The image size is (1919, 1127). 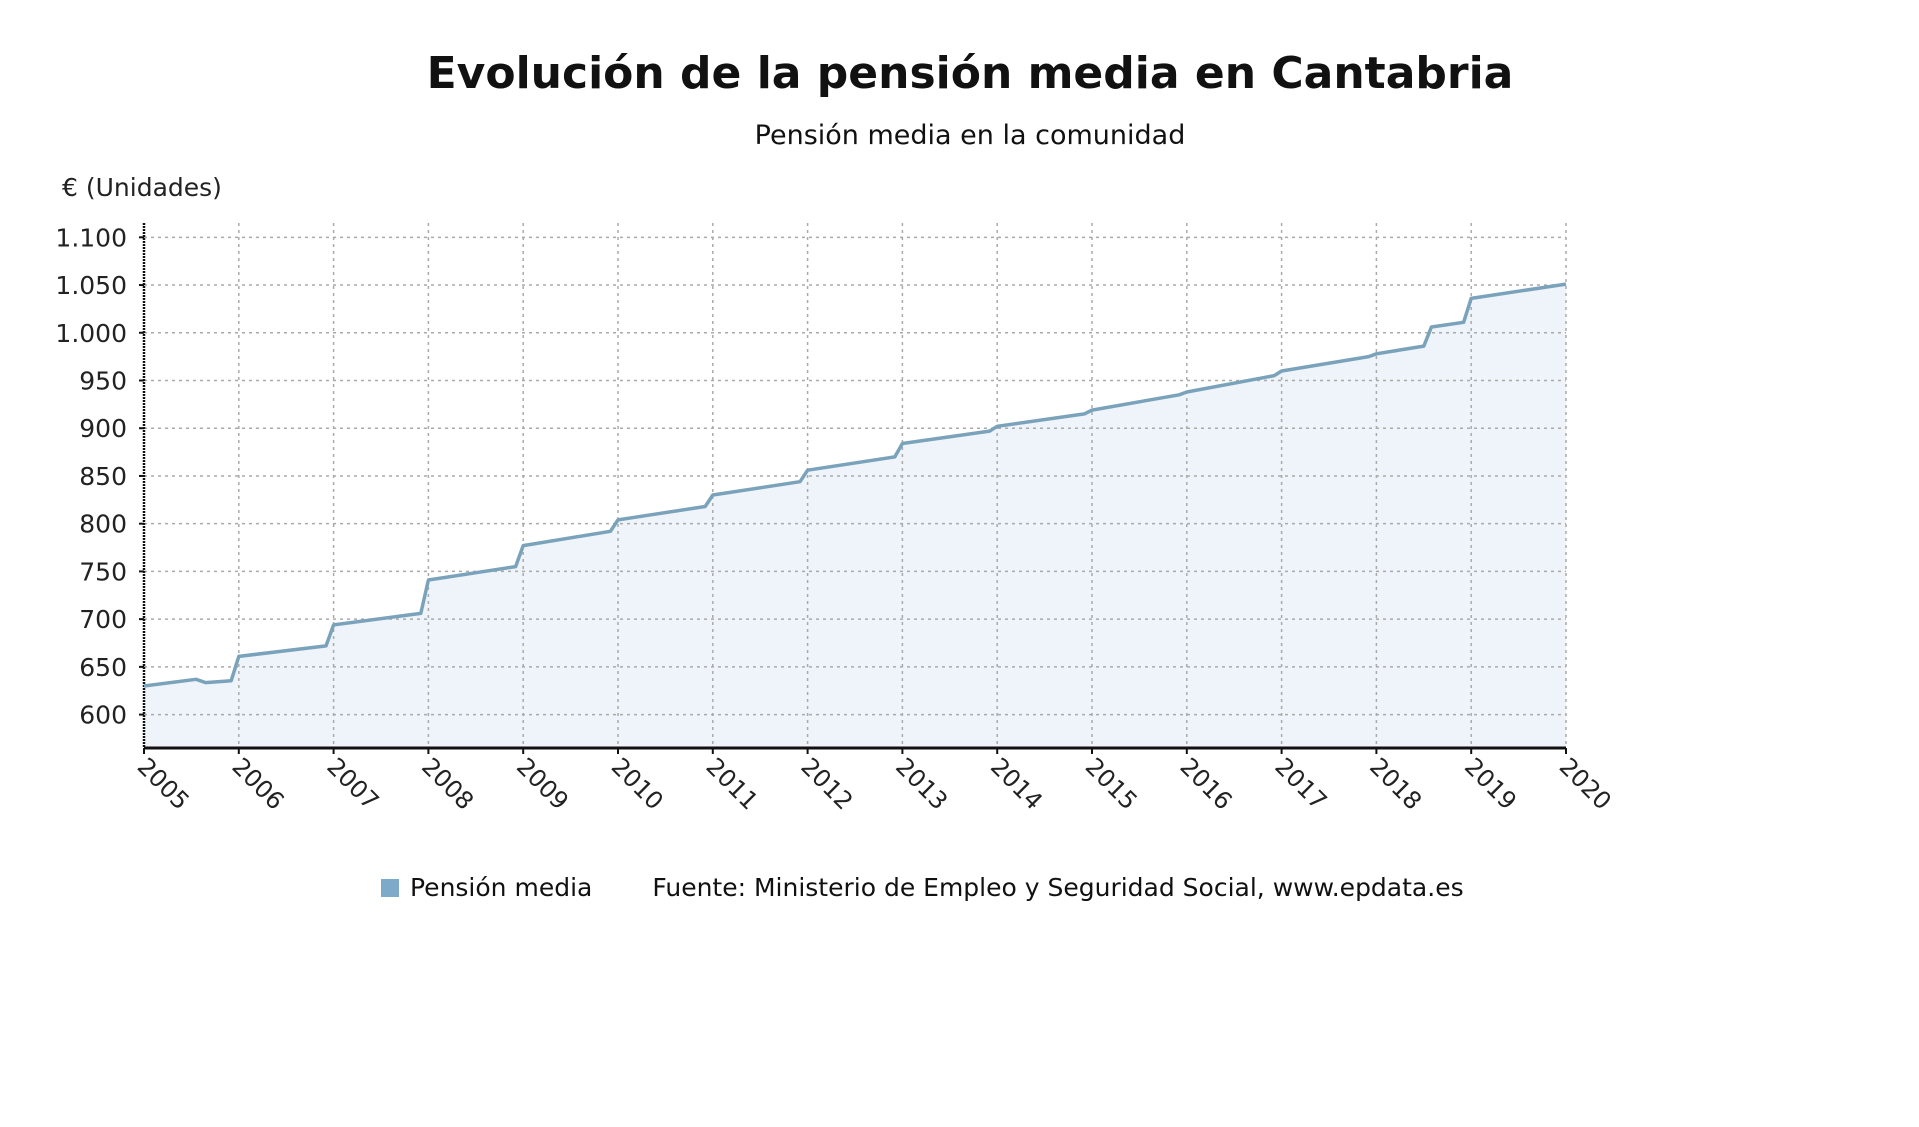 I want to click on y-axis-label: € (Unidades), so click(x=142, y=187).